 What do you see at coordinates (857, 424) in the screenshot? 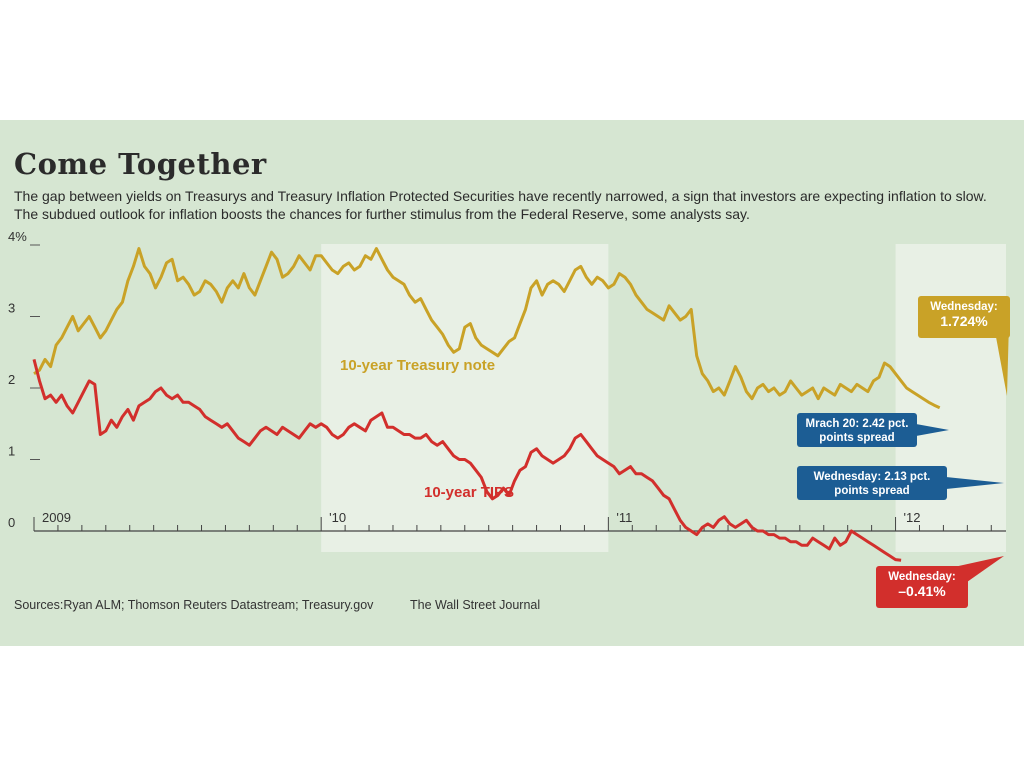
I see `march-spread-callout-line-1: Mrach 20: 2.42 pct.` at bounding box center [857, 424].